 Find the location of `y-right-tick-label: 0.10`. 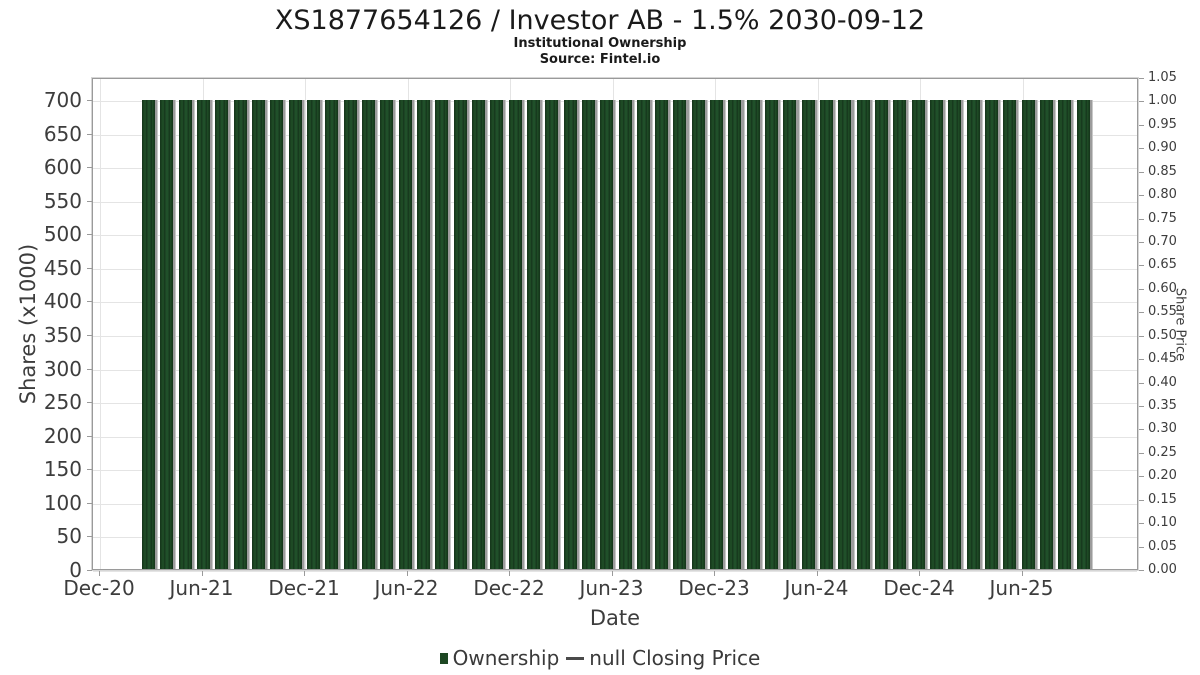

y-right-tick-label: 0.10 is located at coordinates (1162, 523).